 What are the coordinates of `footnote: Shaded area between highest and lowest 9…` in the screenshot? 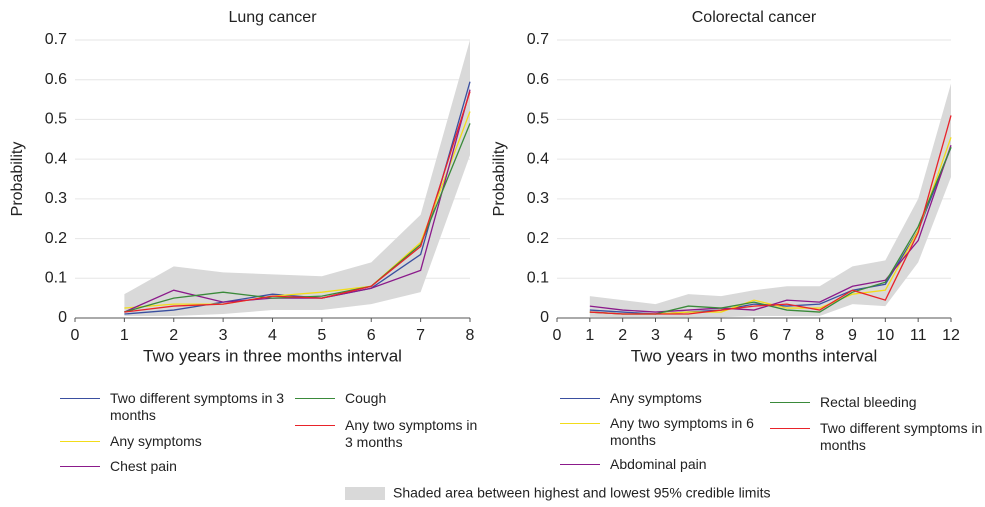 It's located at (581, 493).